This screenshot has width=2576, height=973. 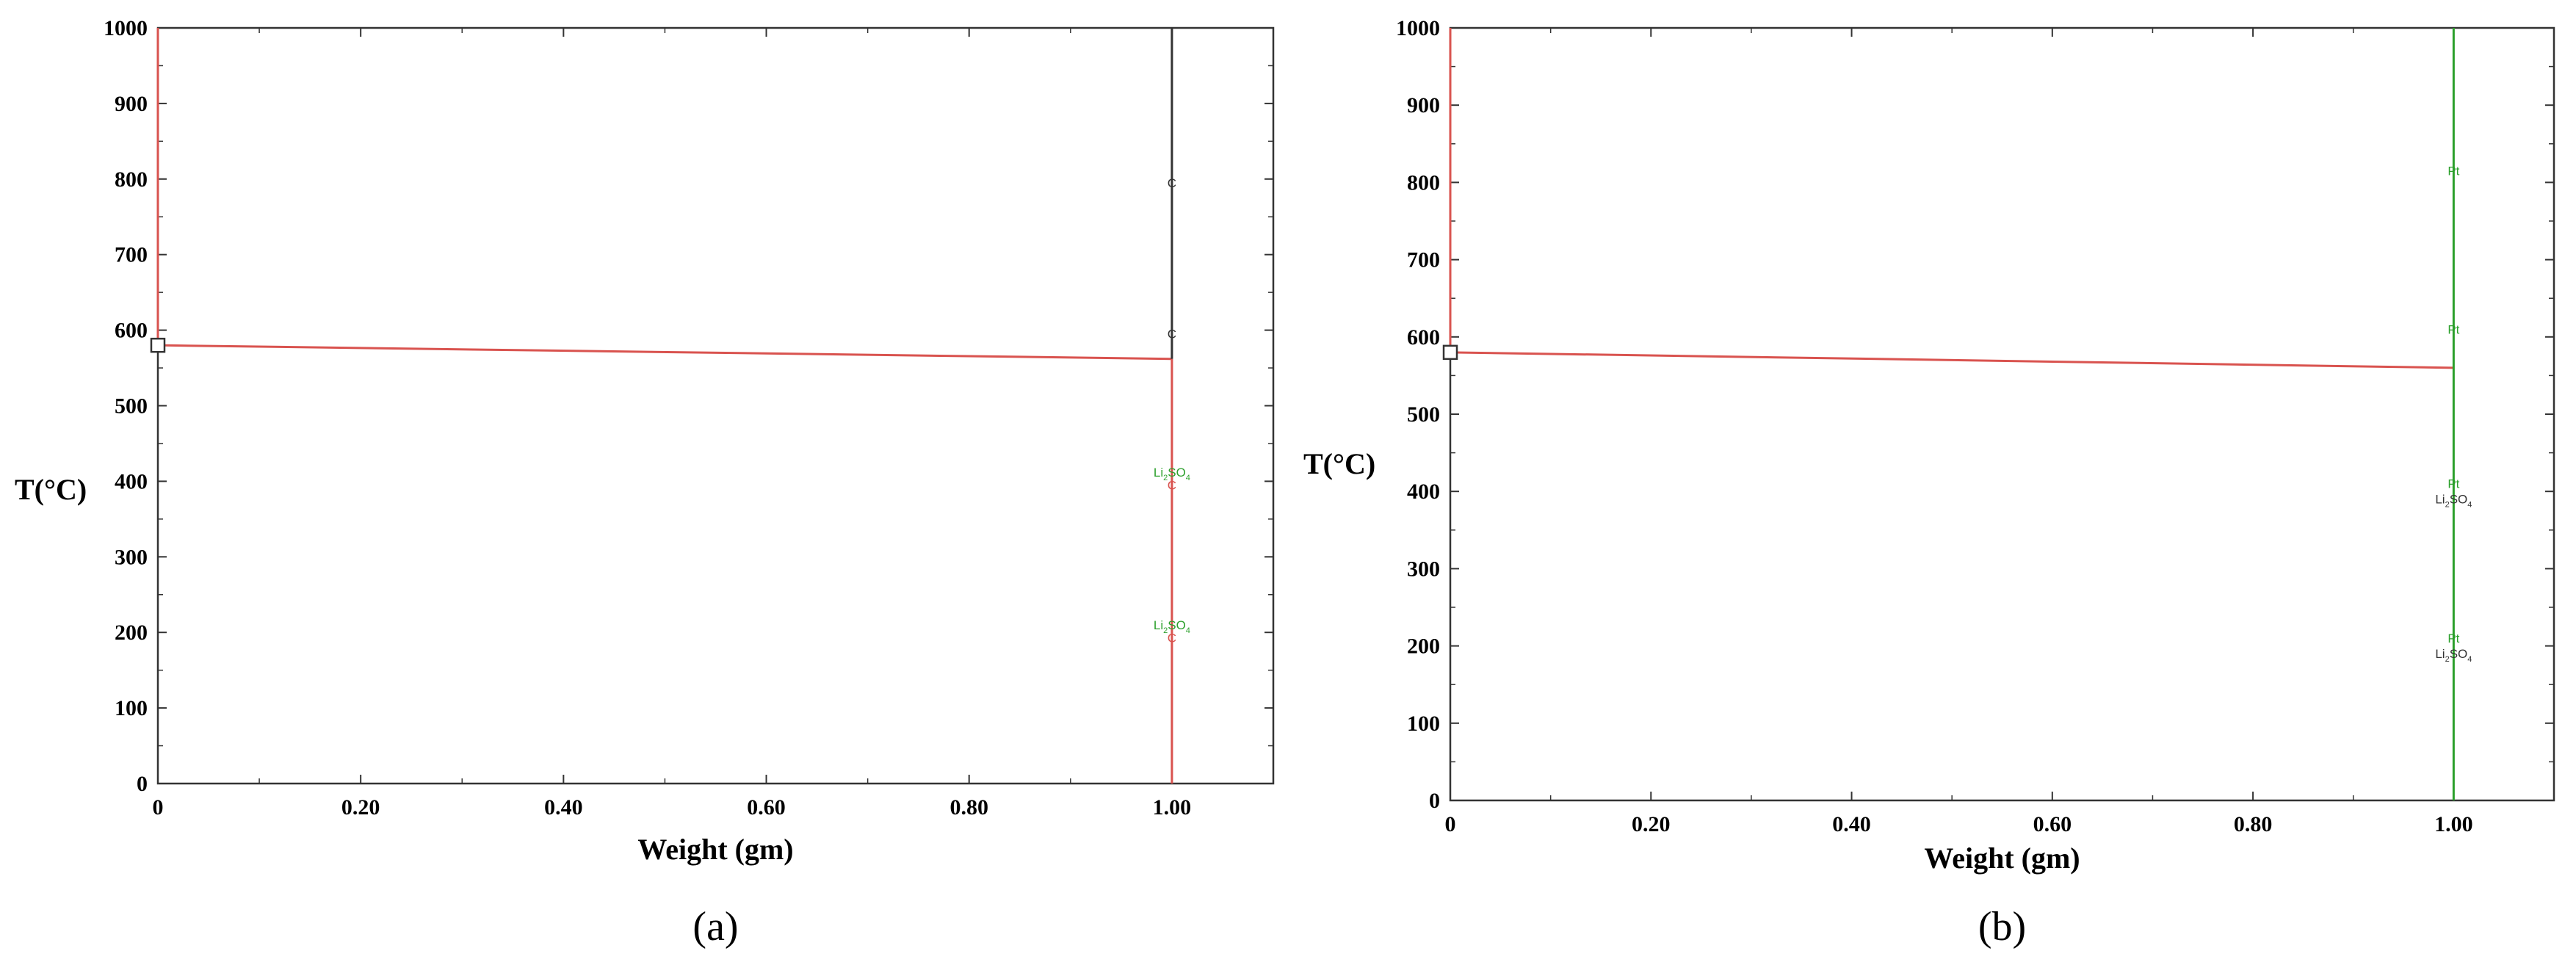 I want to click on panel-label: (a), so click(x=715, y=927).